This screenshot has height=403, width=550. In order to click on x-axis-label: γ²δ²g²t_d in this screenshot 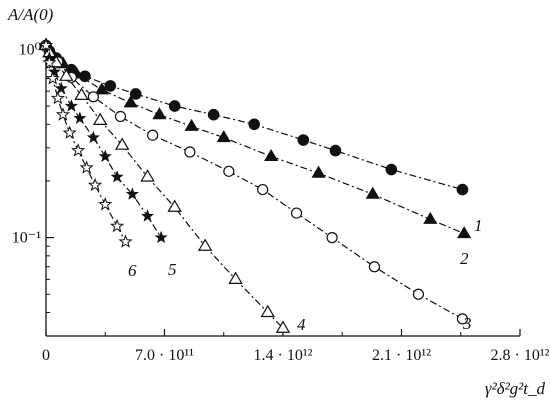, I will do `click(515, 388)`.